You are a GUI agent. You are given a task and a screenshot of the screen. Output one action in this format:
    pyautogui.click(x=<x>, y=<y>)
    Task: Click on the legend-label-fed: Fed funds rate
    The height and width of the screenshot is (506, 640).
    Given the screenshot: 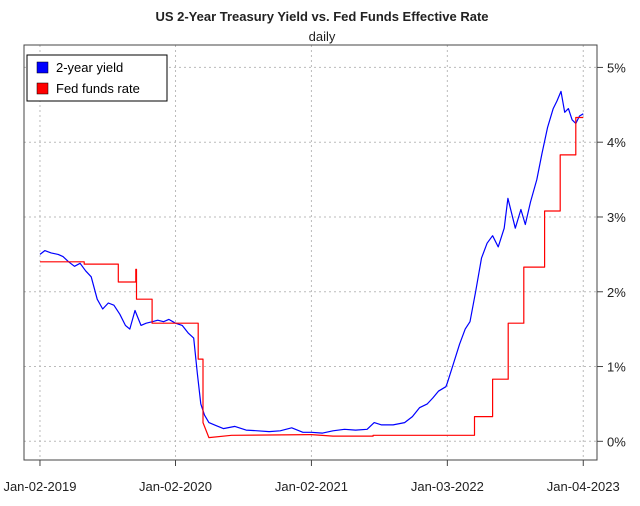 What is the action you would take?
    pyautogui.click(x=98, y=88)
    